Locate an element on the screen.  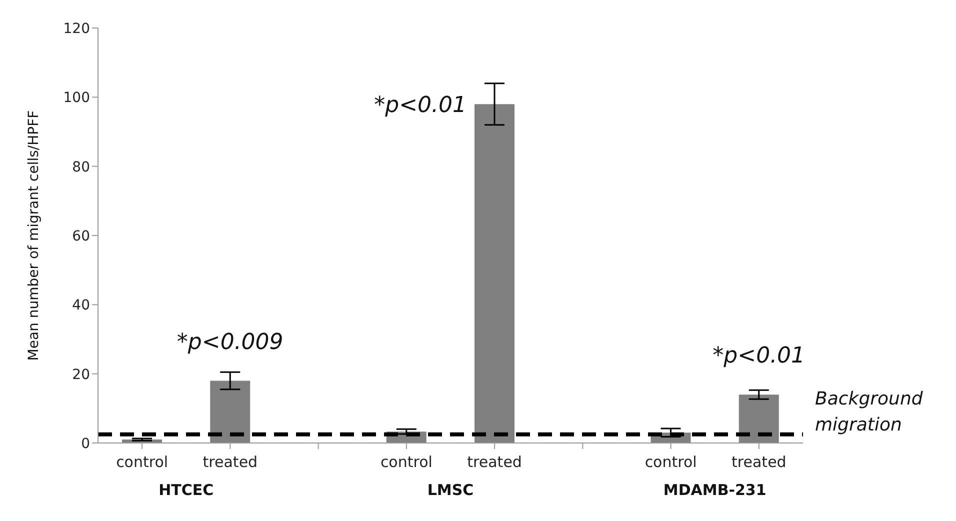
annotation: *p<0.009 is located at coordinates (230, 342).